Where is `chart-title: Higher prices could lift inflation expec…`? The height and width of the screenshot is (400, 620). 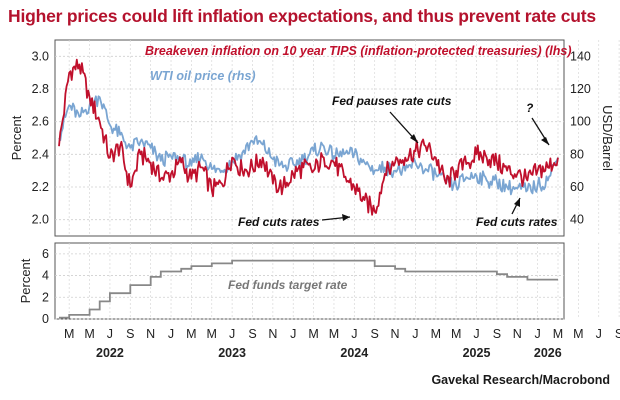 chart-title: Higher prices could lift inflation expec… is located at coordinates (302, 16).